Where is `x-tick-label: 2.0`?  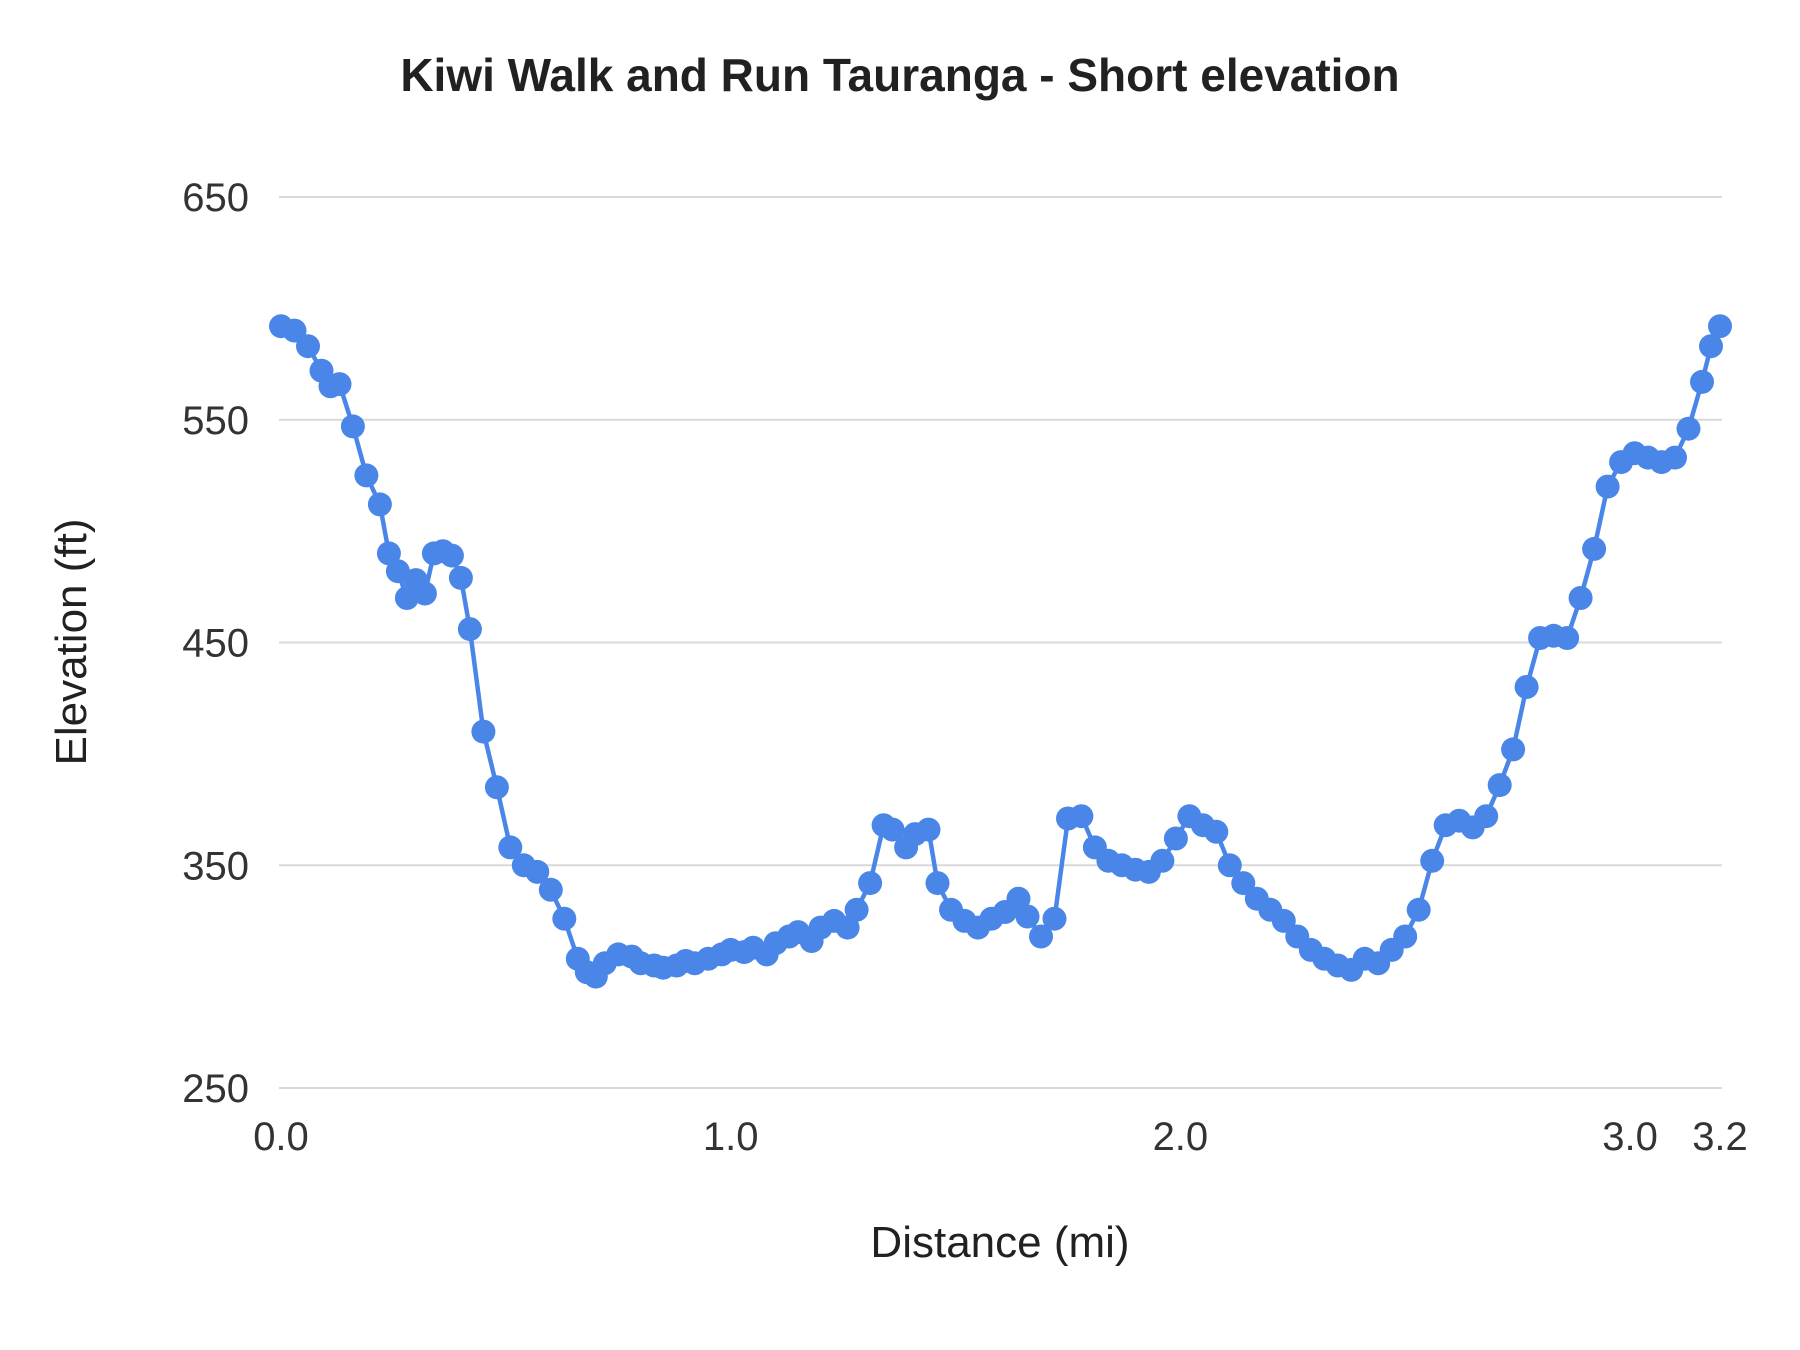
x-tick-label: 2.0 is located at coordinates (1181, 1137).